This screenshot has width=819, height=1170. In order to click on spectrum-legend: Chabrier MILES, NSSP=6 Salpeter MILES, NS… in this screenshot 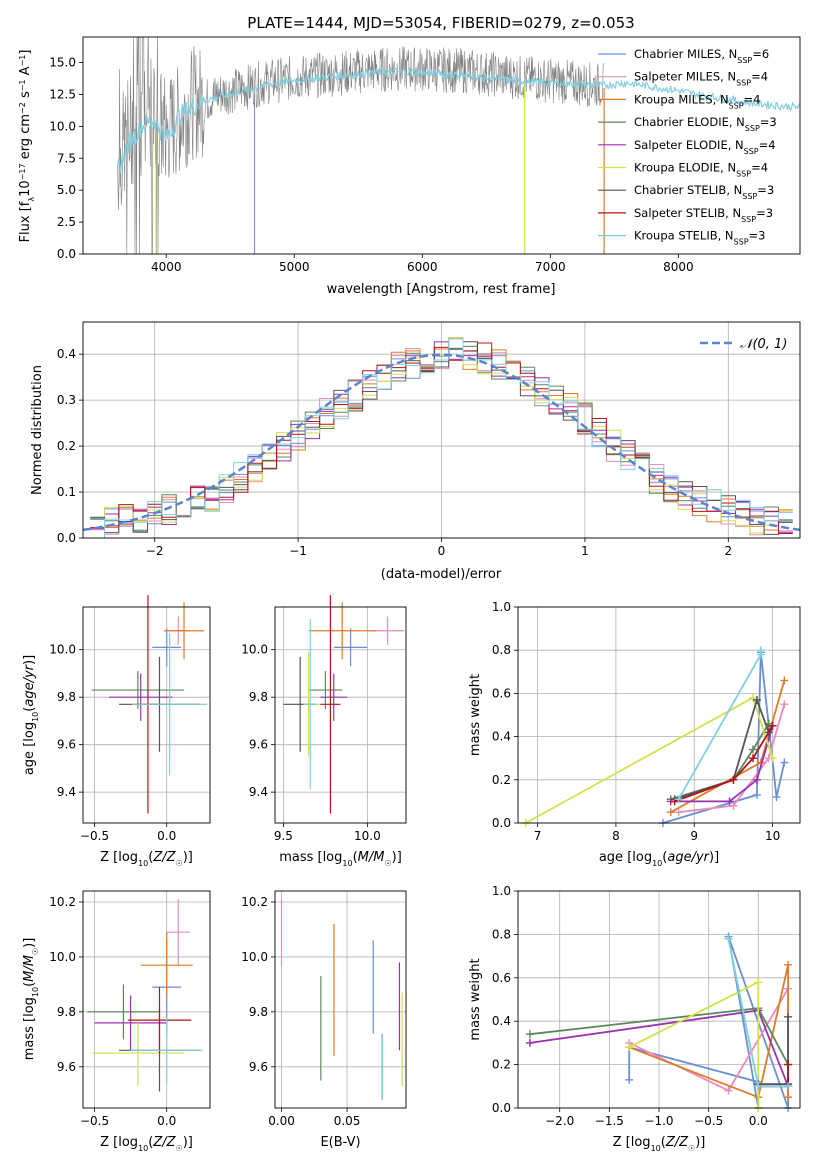, I will do `click(687, 146)`.